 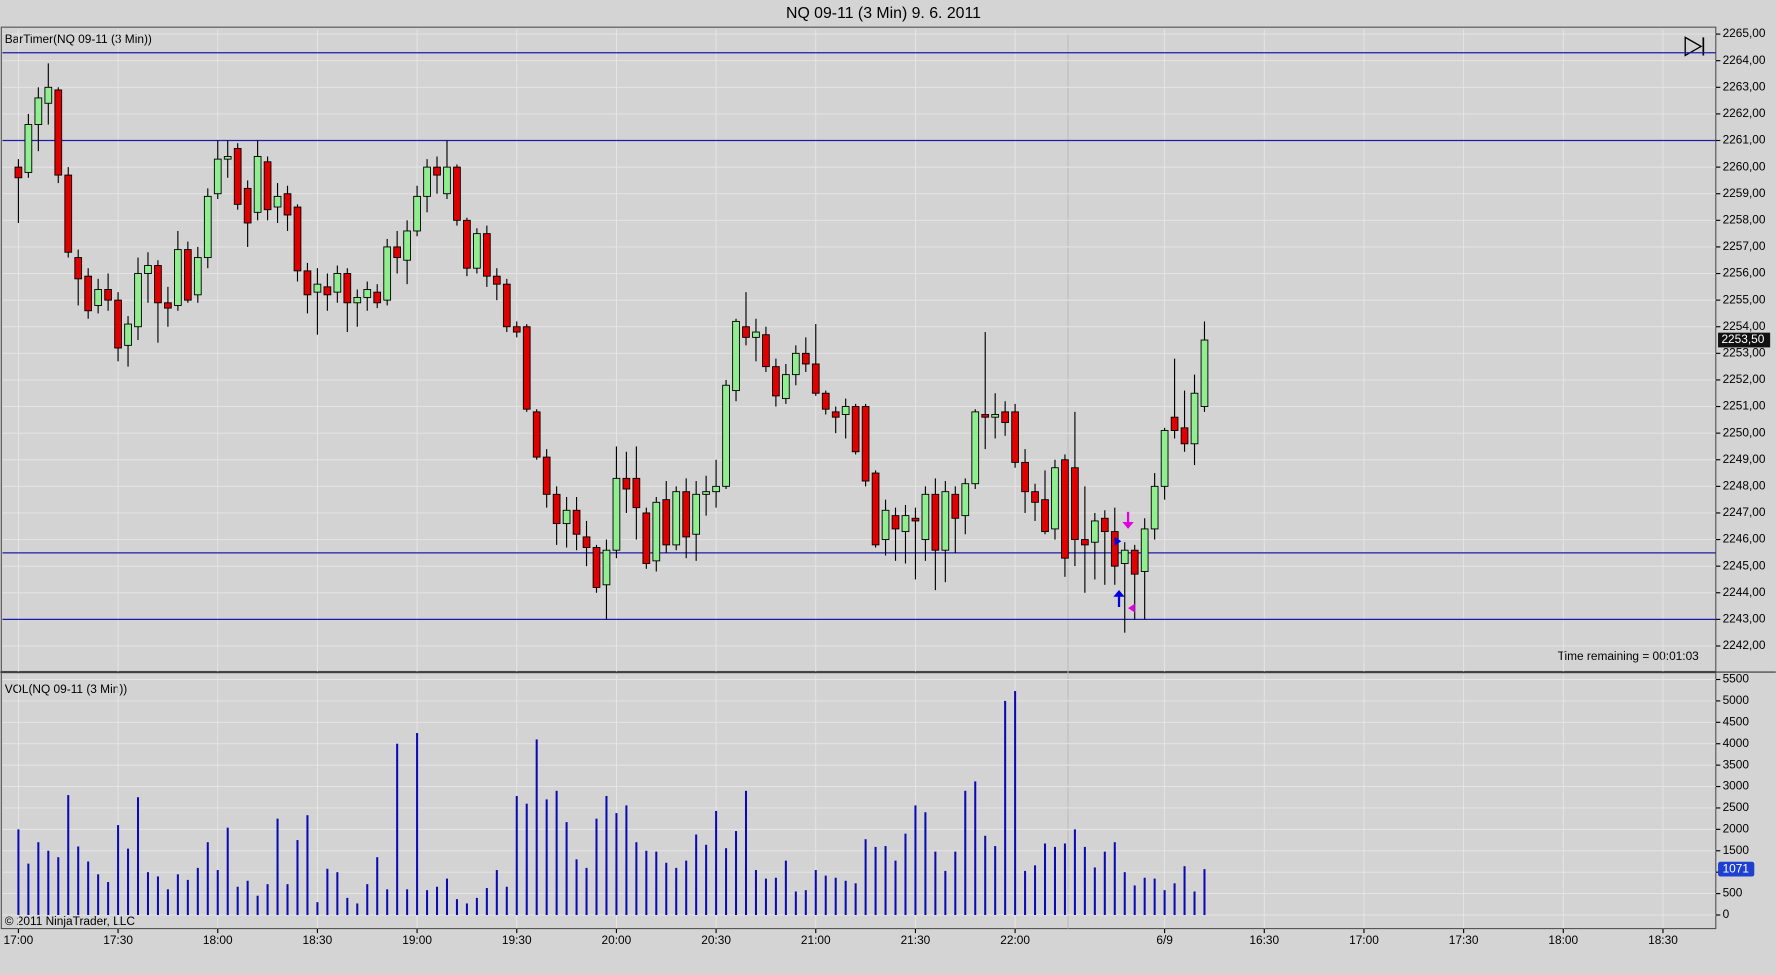 I want to click on y-tick-label: 2245,00, so click(x=1744, y=565).